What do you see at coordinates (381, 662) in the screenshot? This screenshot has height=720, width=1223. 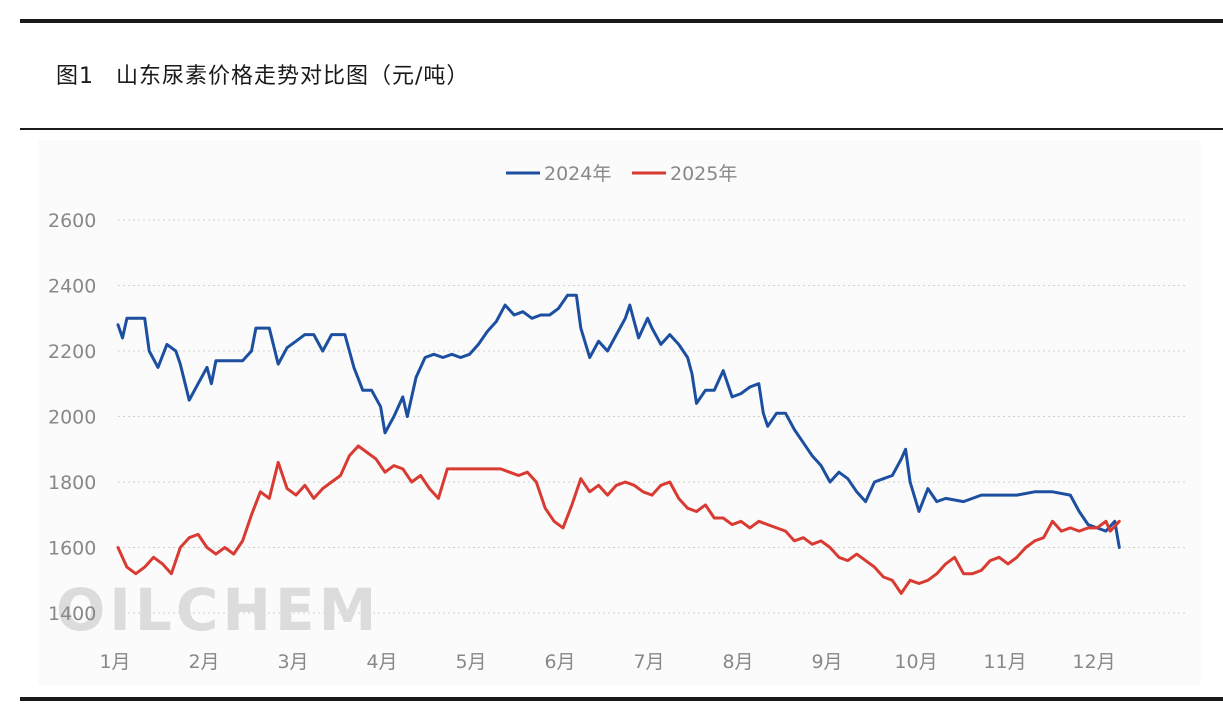 I see `x-tick-label: 4月` at bounding box center [381, 662].